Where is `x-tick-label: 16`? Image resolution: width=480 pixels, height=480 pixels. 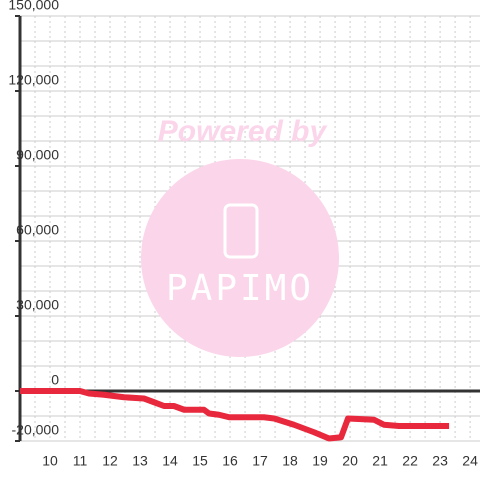 x-tick-label: 16 is located at coordinates (230, 461).